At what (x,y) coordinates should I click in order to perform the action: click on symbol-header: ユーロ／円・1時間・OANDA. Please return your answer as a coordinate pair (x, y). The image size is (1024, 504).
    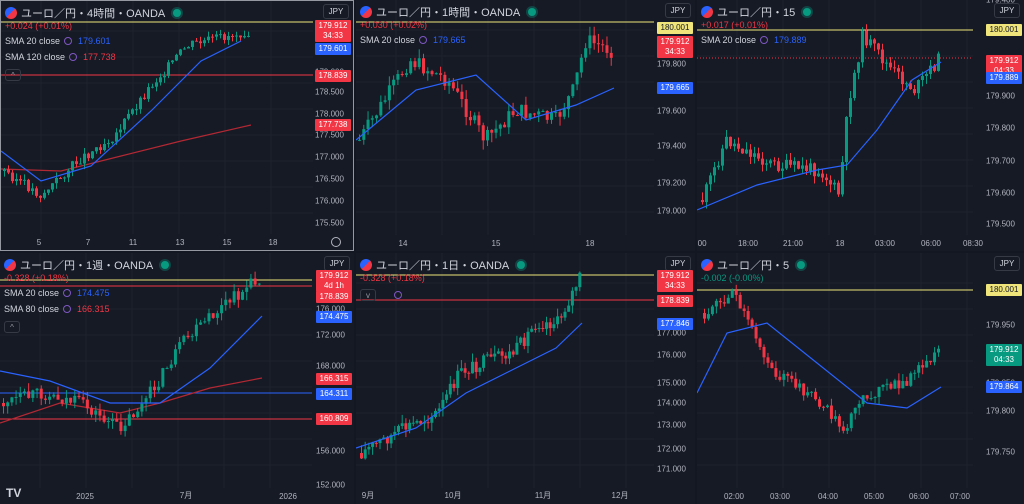
    Looking at the image, I should click on (448, 12).